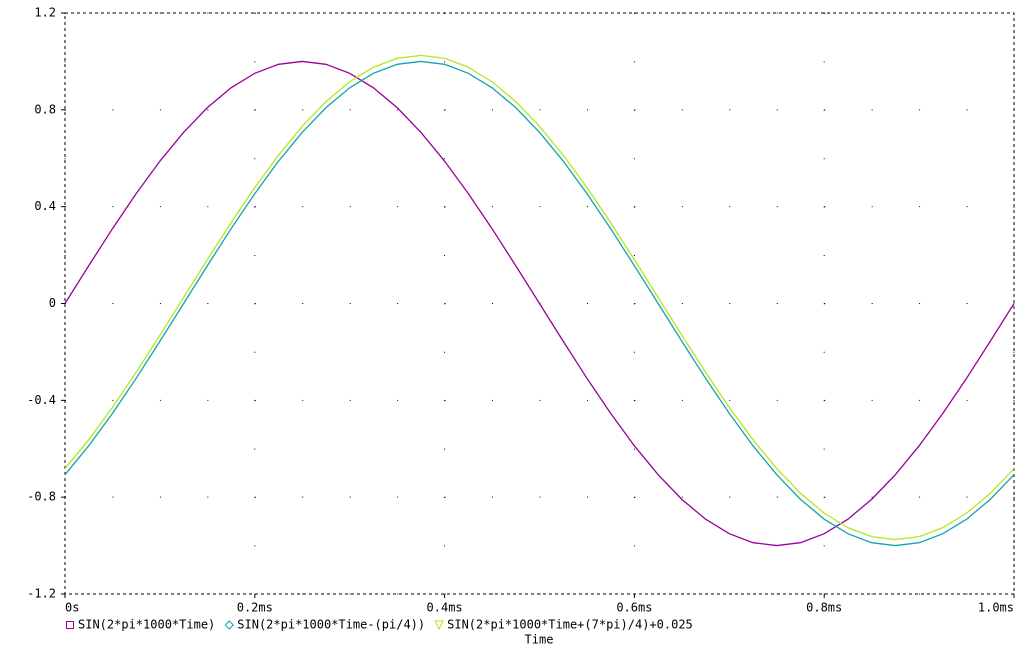  What do you see at coordinates (146, 625) in the screenshot?
I see `legend-label: SIN(2*pi*1000*Time)` at bounding box center [146, 625].